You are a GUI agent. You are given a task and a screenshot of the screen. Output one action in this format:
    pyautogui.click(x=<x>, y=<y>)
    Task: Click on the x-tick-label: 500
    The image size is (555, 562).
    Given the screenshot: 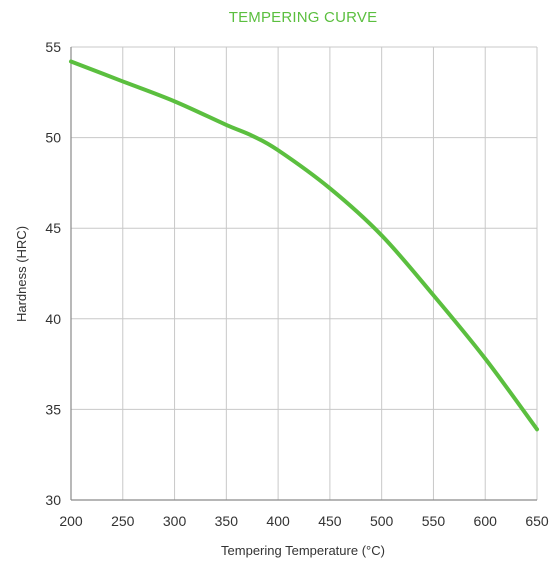 What is the action you would take?
    pyautogui.click(x=382, y=521)
    